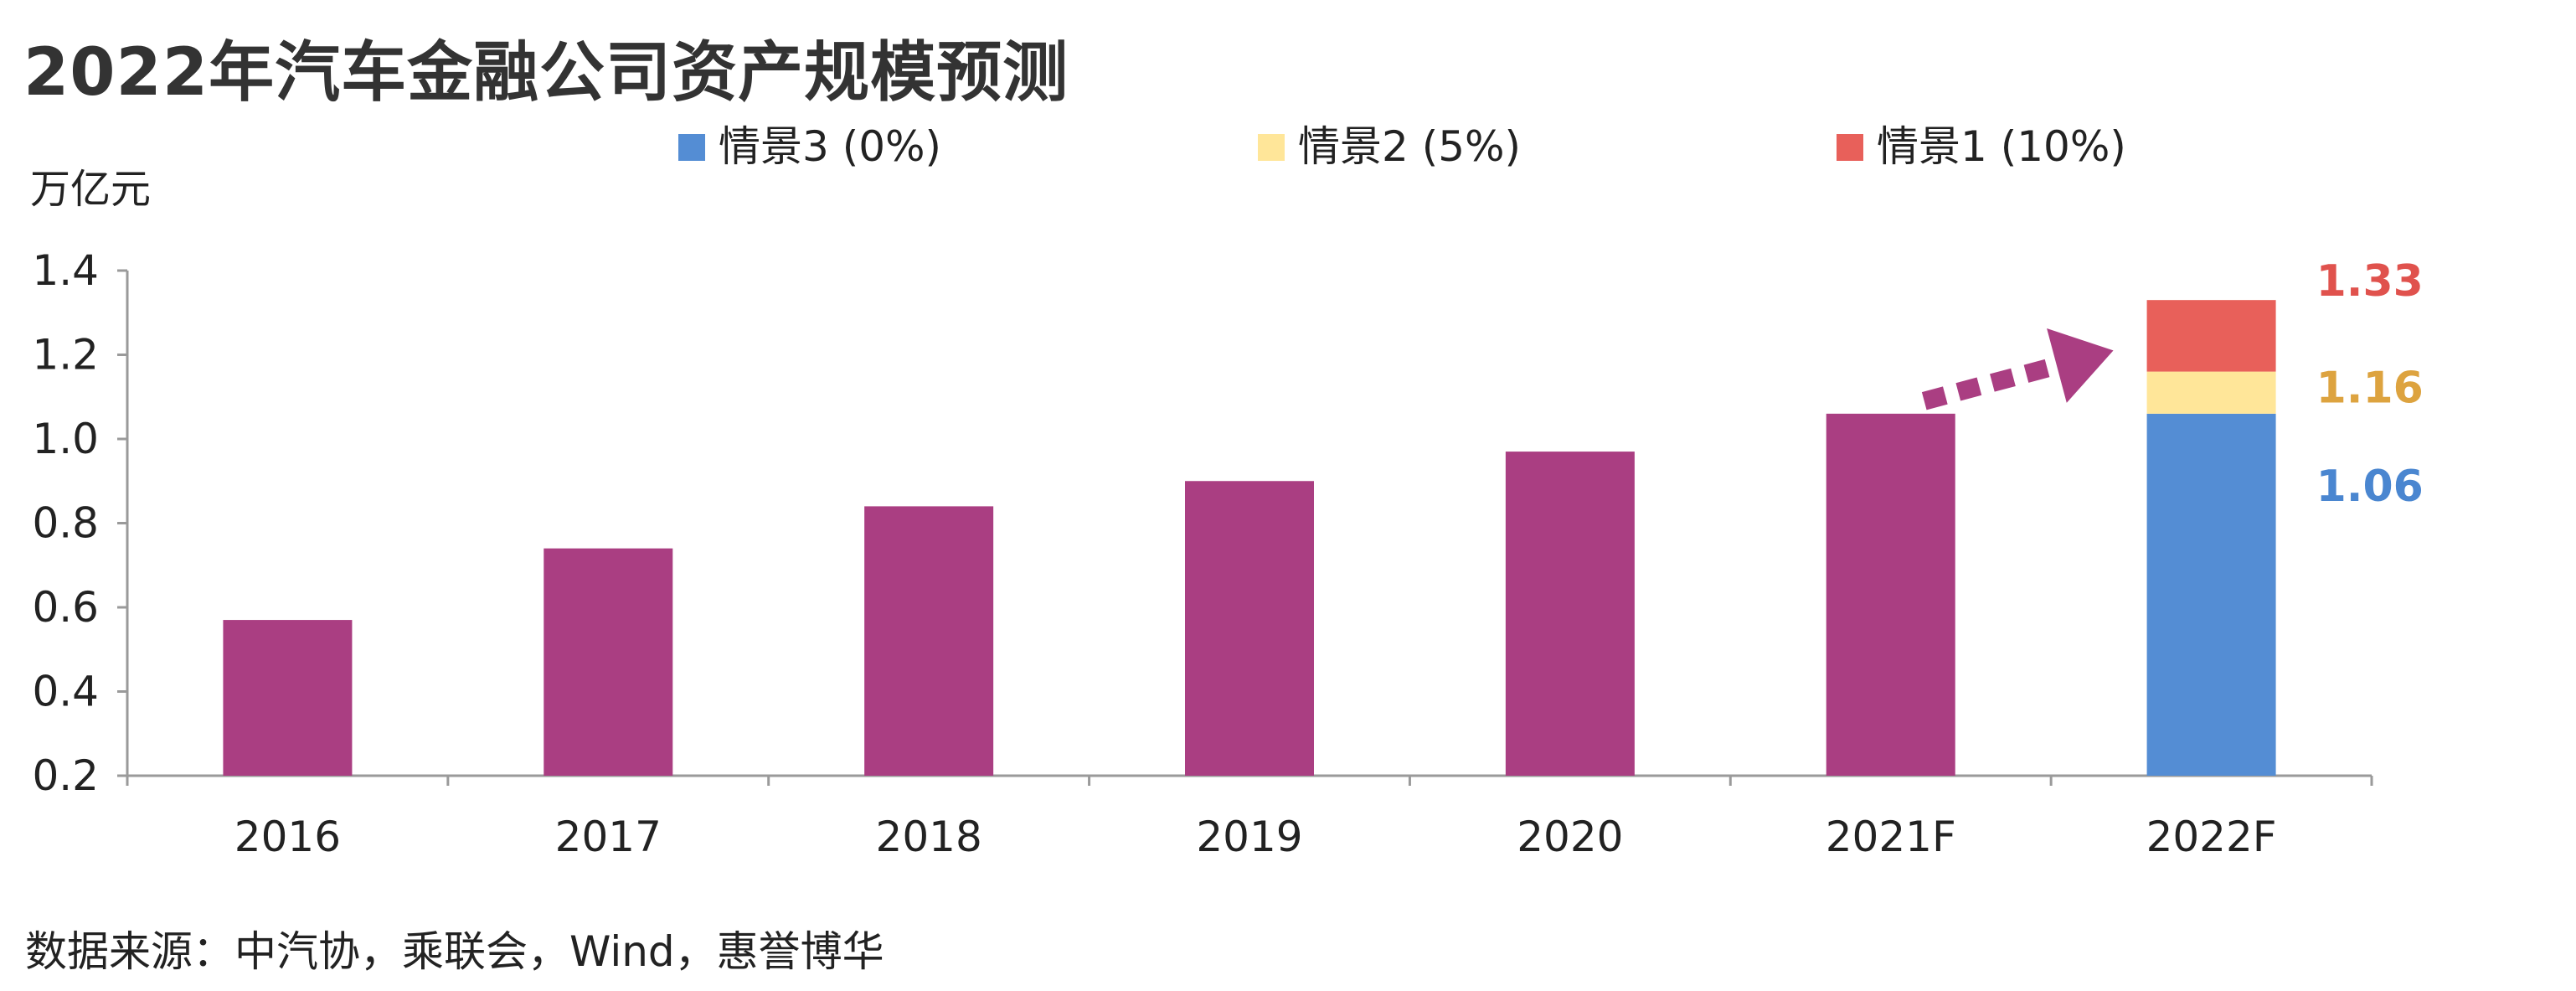  I want to click on x-tick-label: 2020, so click(1570, 837).